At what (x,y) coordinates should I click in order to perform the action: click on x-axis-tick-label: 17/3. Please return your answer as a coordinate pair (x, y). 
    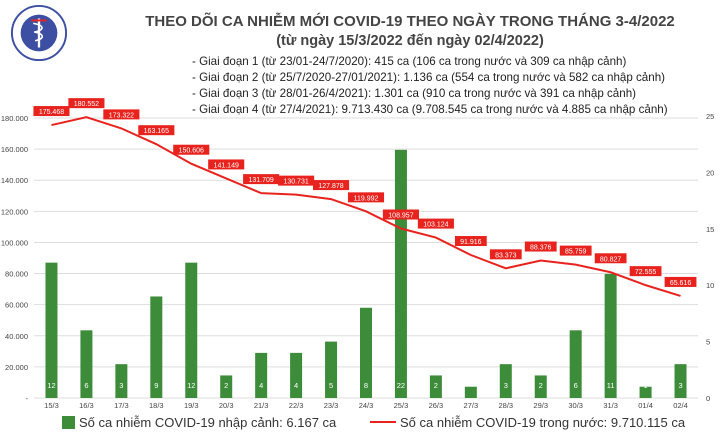
    Looking at the image, I should click on (121, 405).